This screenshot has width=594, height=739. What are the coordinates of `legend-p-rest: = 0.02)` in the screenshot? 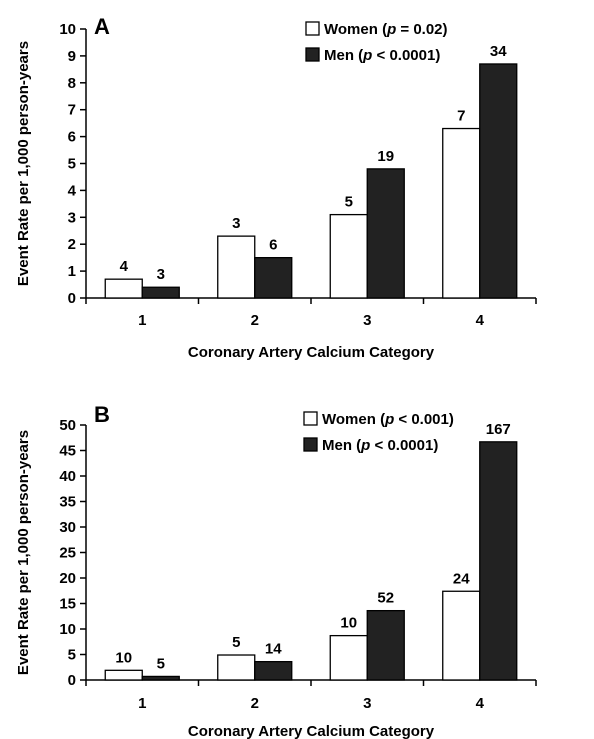 It's located at (421, 29).